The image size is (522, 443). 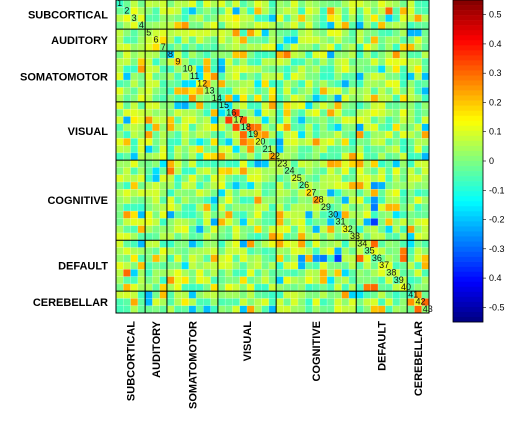 I want to click on node-index-label: 42, so click(x=421, y=302).